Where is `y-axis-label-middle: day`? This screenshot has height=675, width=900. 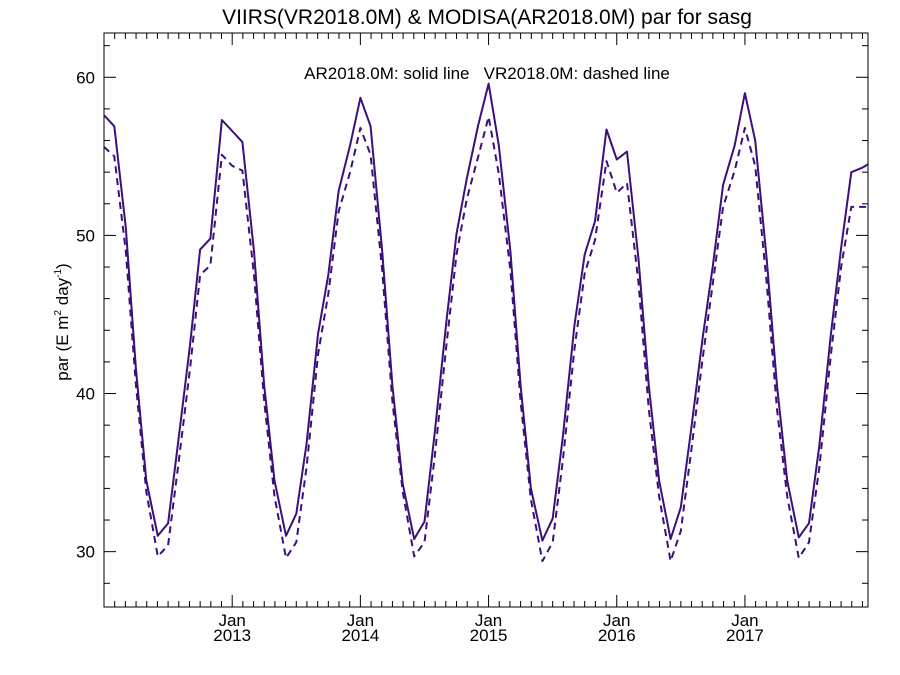 y-axis-label-middle: day is located at coordinates (62, 293).